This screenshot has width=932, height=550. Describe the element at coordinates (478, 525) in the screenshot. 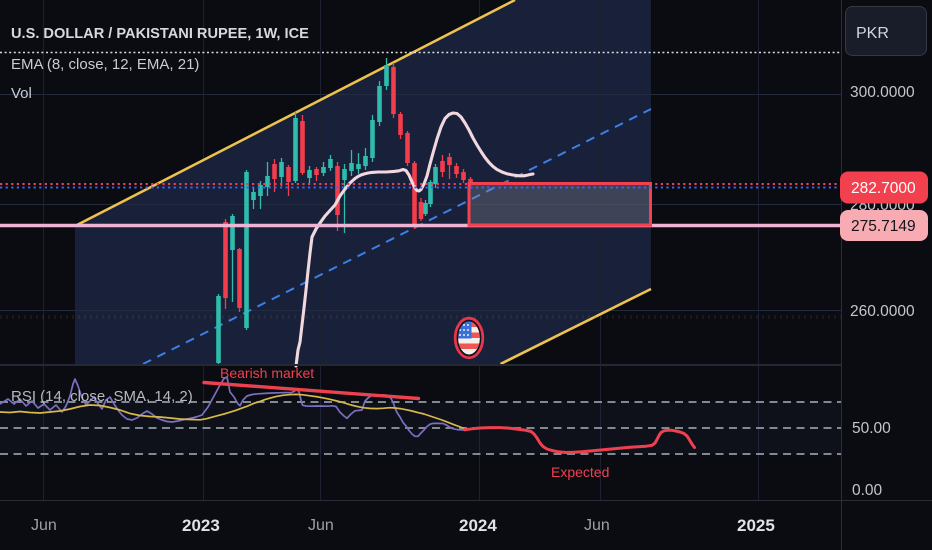

I see `svg-text: 2024` at that location.